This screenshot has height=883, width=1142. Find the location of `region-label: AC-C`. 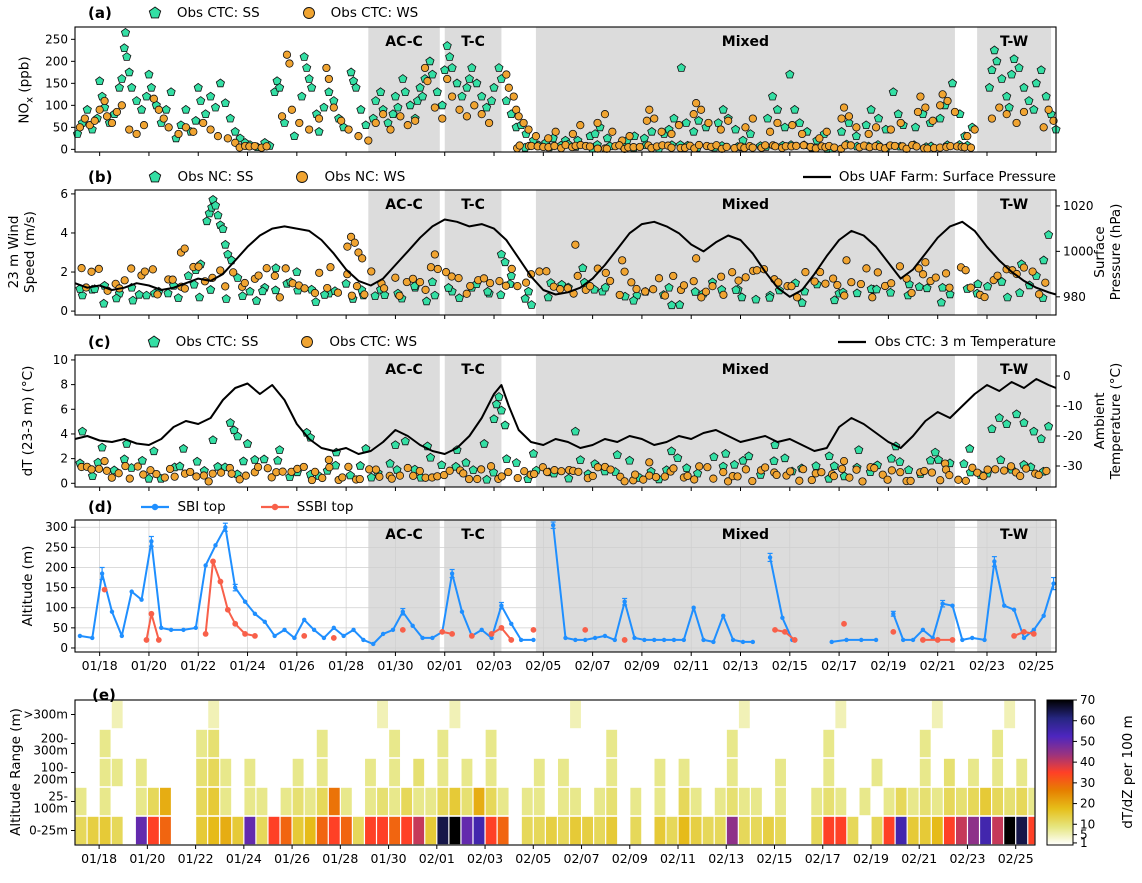

region-label: AC-C is located at coordinates (404, 535).